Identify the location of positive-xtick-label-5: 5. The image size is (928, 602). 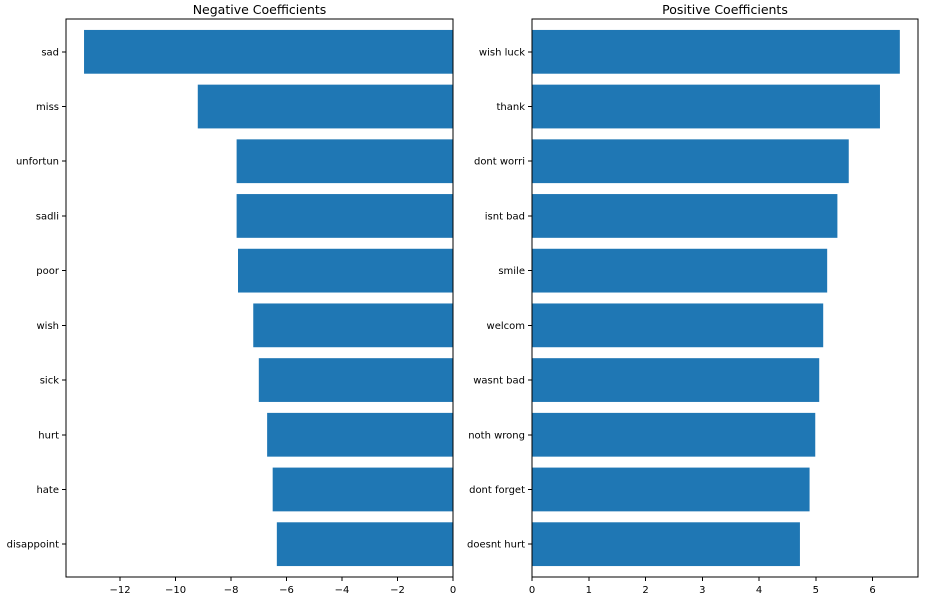
(816, 590).